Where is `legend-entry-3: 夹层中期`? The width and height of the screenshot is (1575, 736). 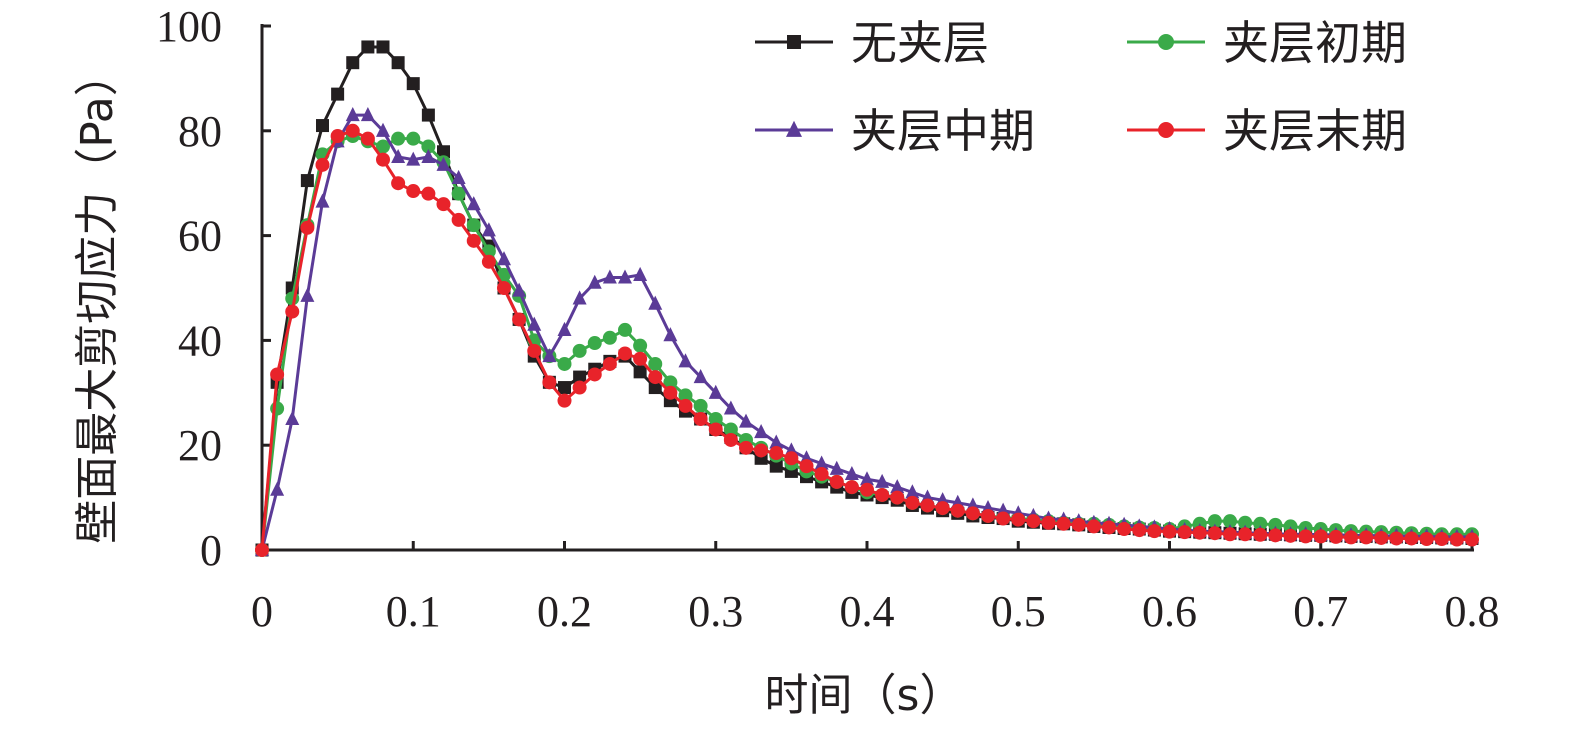
legend-entry-3: 夹层中期 is located at coordinates (895, 131).